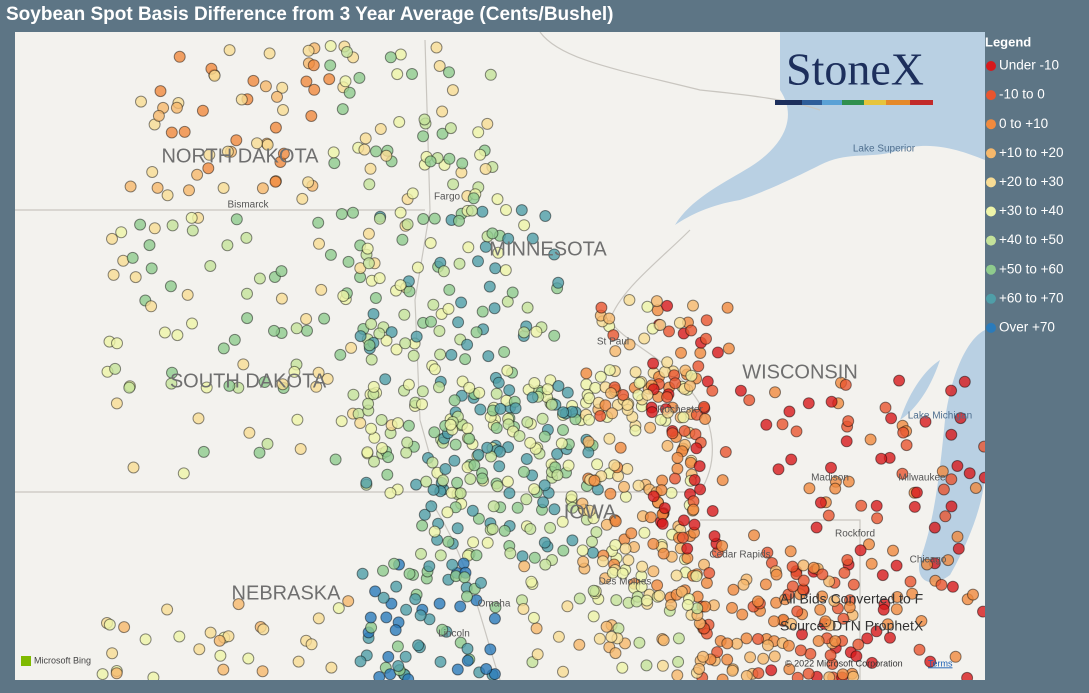 This screenshot has height=693, width=1089. I want to click on place-label: Lake Michigan, so click(940, 416).